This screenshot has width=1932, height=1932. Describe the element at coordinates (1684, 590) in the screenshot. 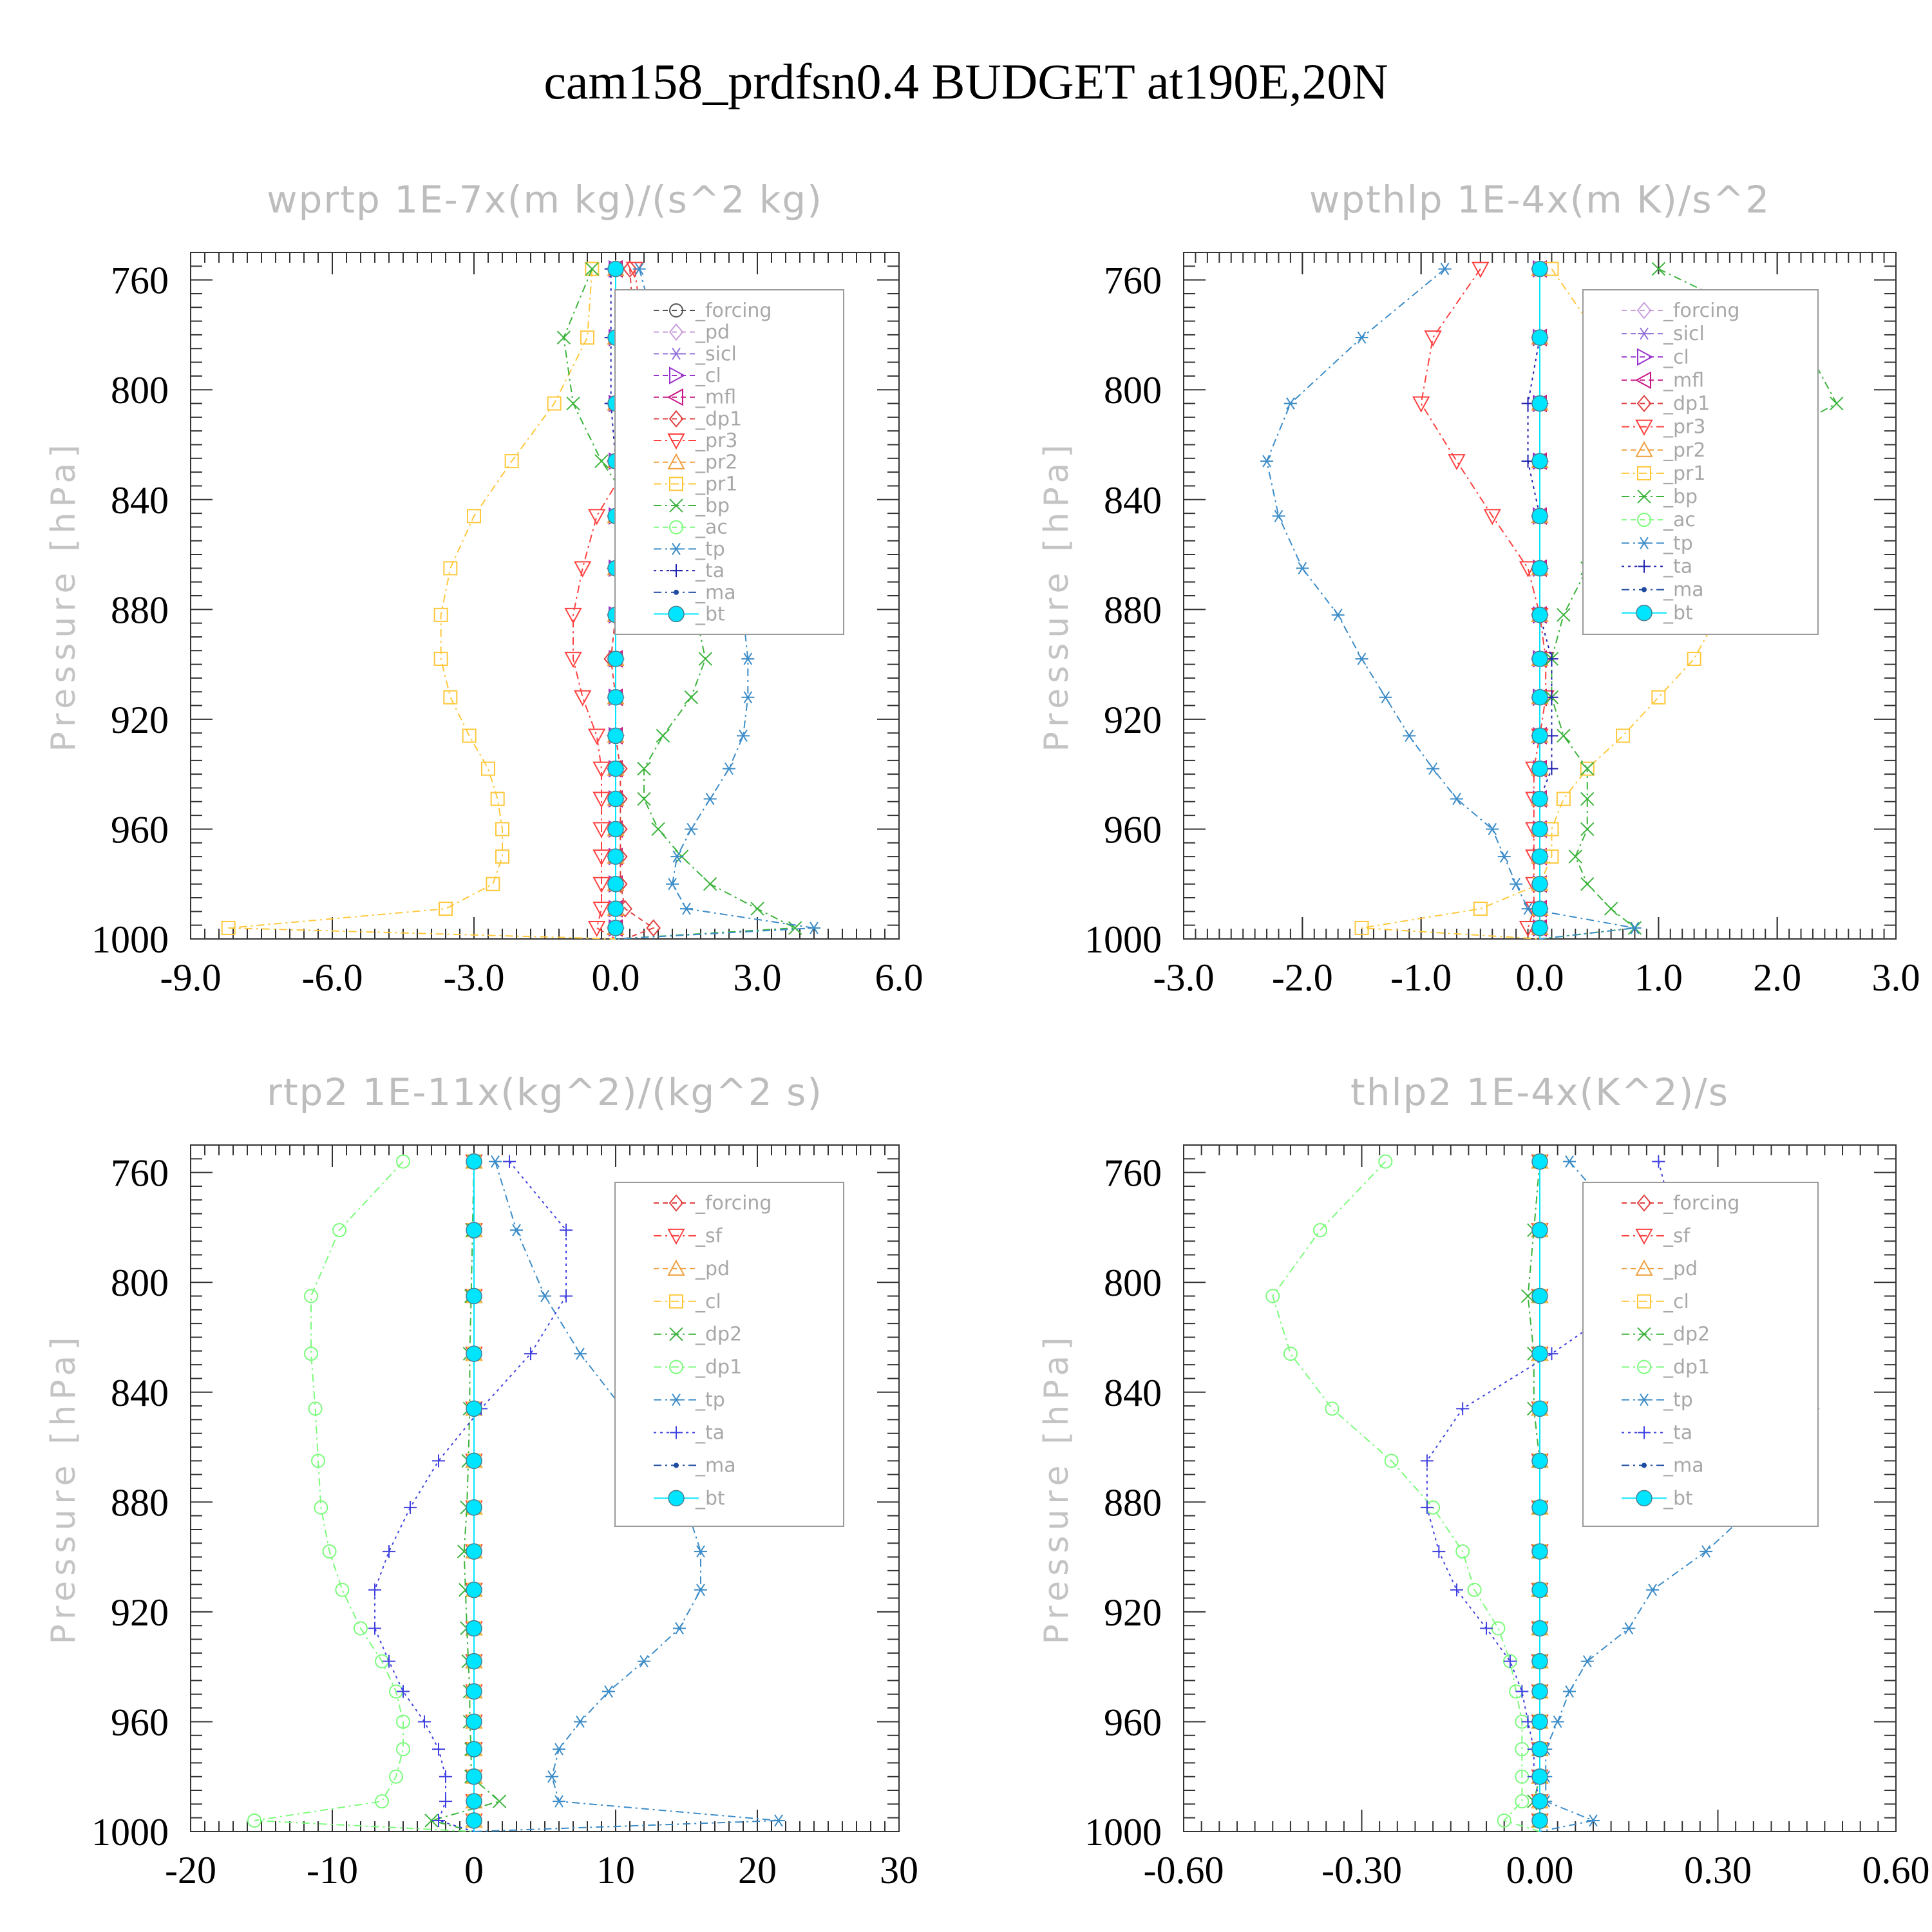

I see `legend-label: _ma` at that location.